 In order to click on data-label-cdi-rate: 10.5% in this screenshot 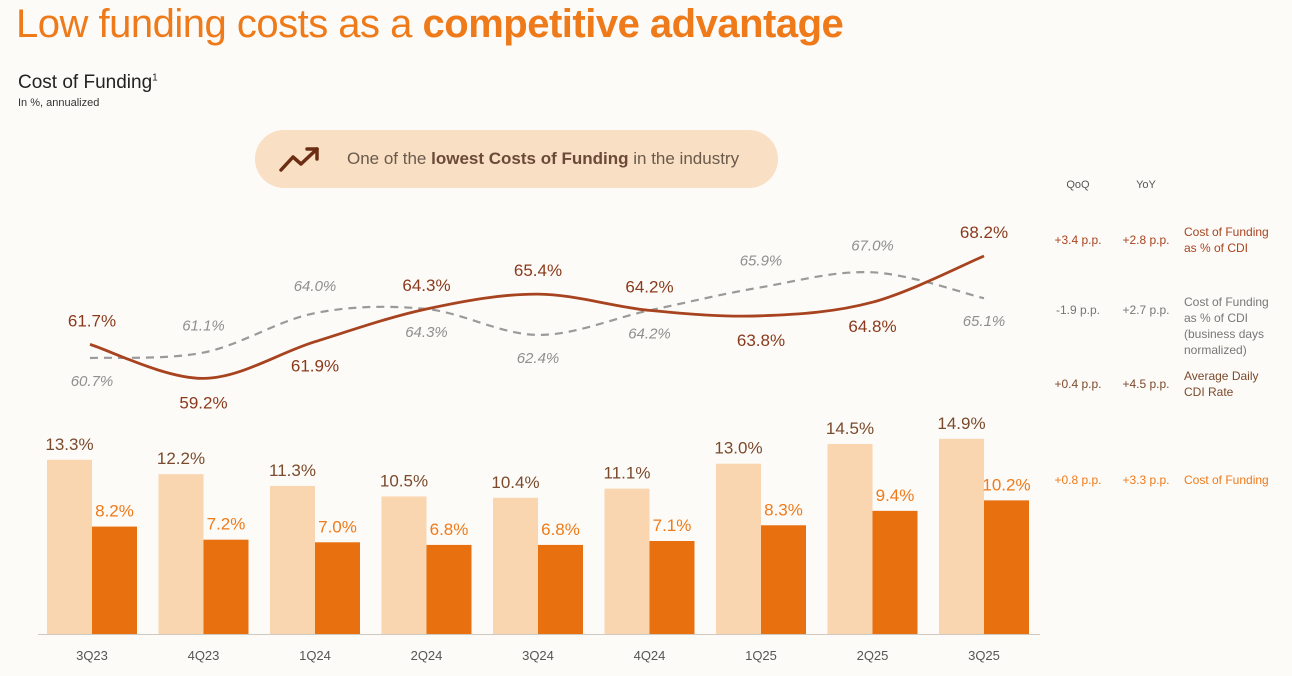, I will do `click(404, 480)`.